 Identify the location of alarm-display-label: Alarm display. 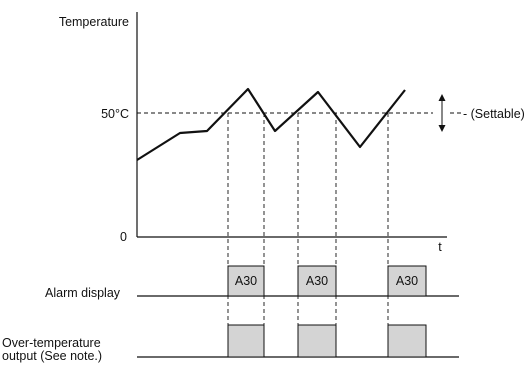
(83, 293).